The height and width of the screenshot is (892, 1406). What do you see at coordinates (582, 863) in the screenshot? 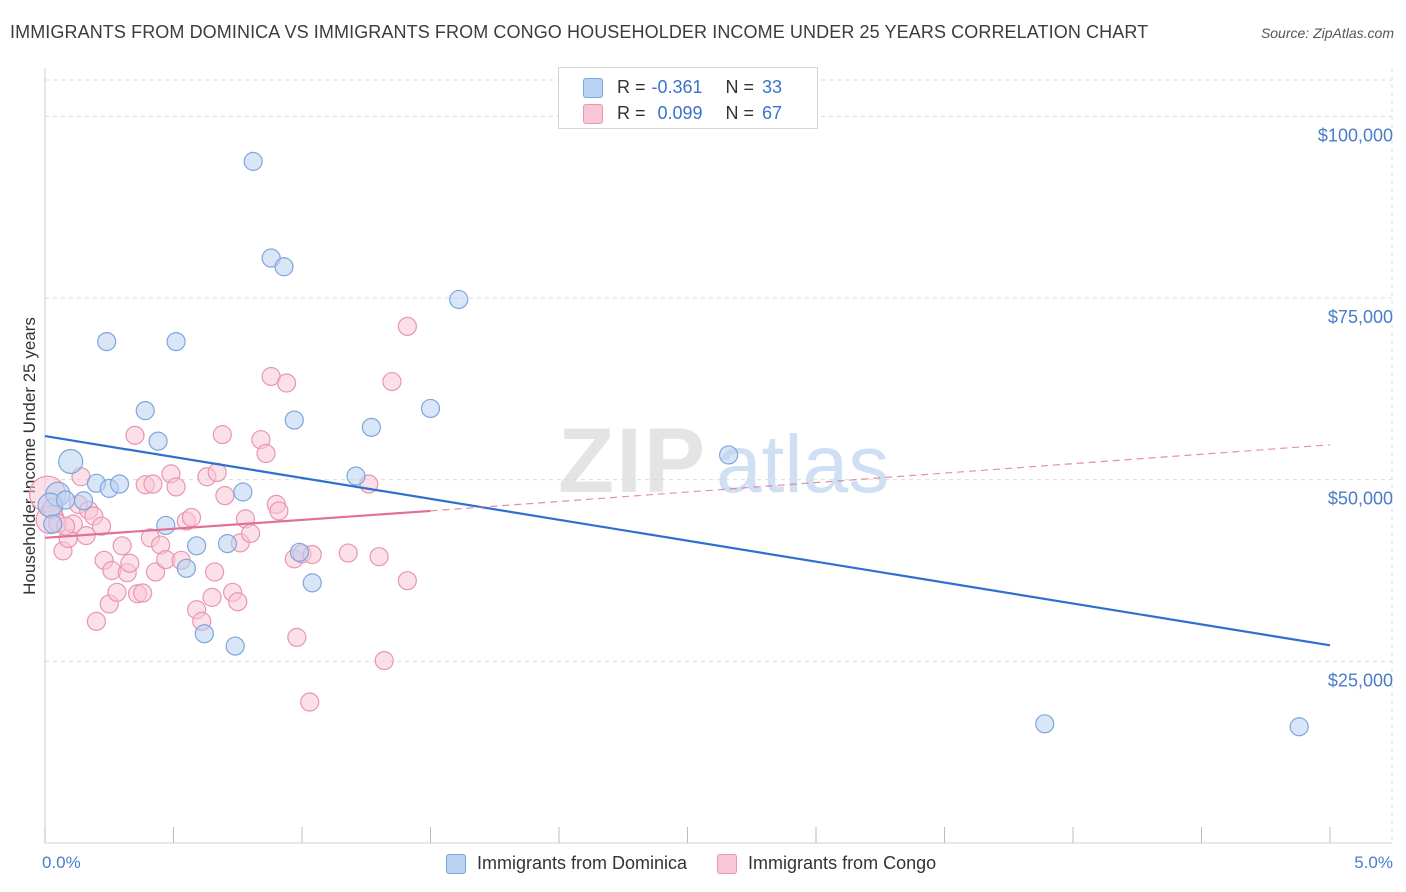
I see `legend-label-dominica: Immigrants from Dominica` at bounding box center [582, 863].